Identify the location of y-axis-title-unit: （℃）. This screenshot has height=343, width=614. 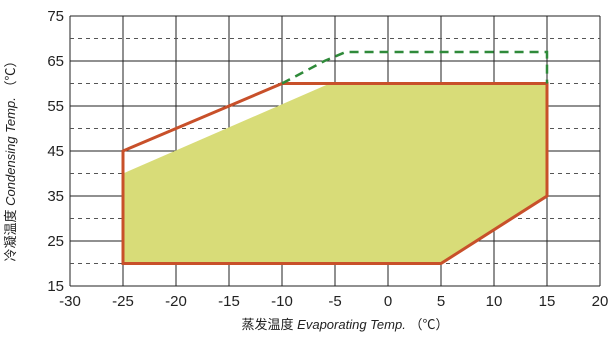
(10, 74).